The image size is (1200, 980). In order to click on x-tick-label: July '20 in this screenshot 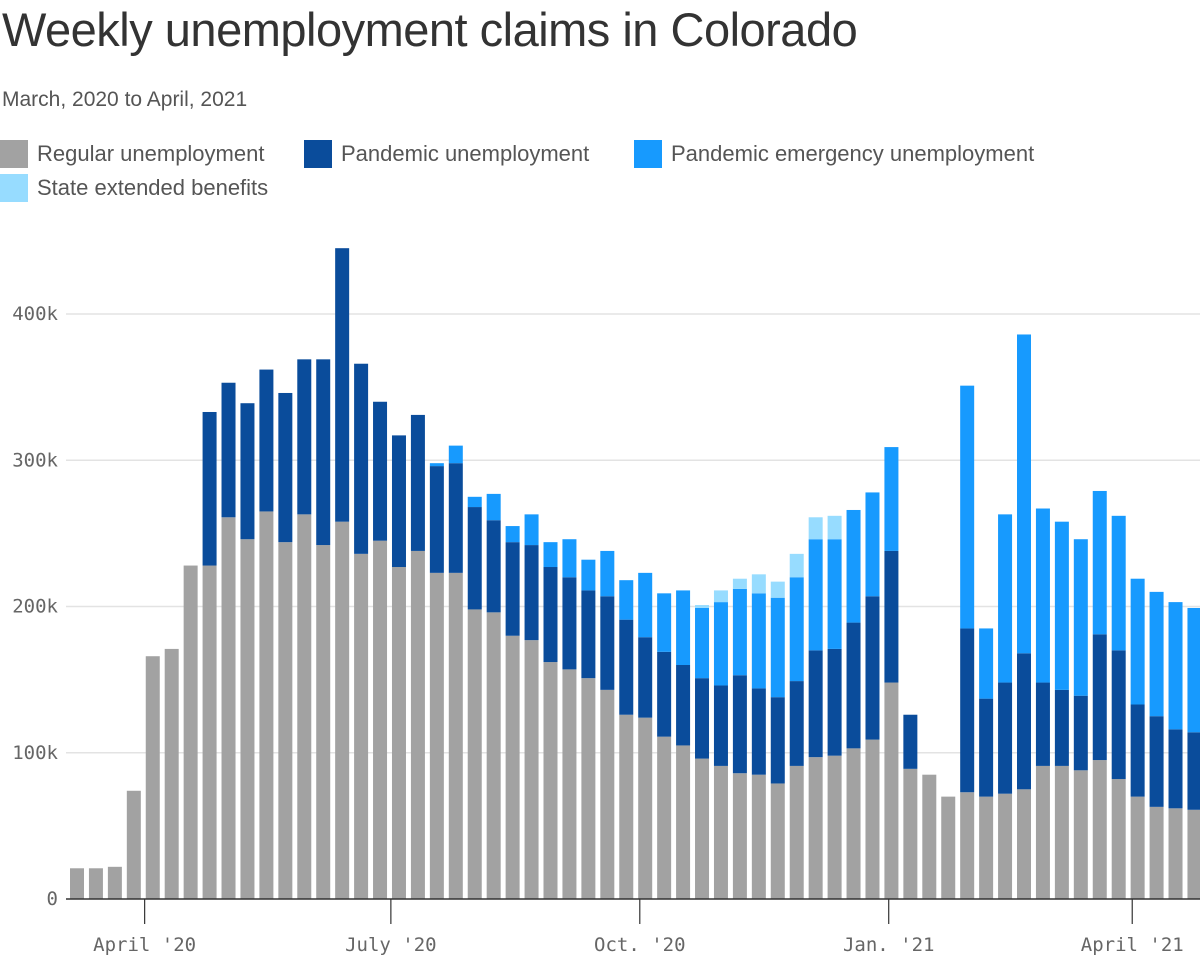, I will do `click(391, 945)`.